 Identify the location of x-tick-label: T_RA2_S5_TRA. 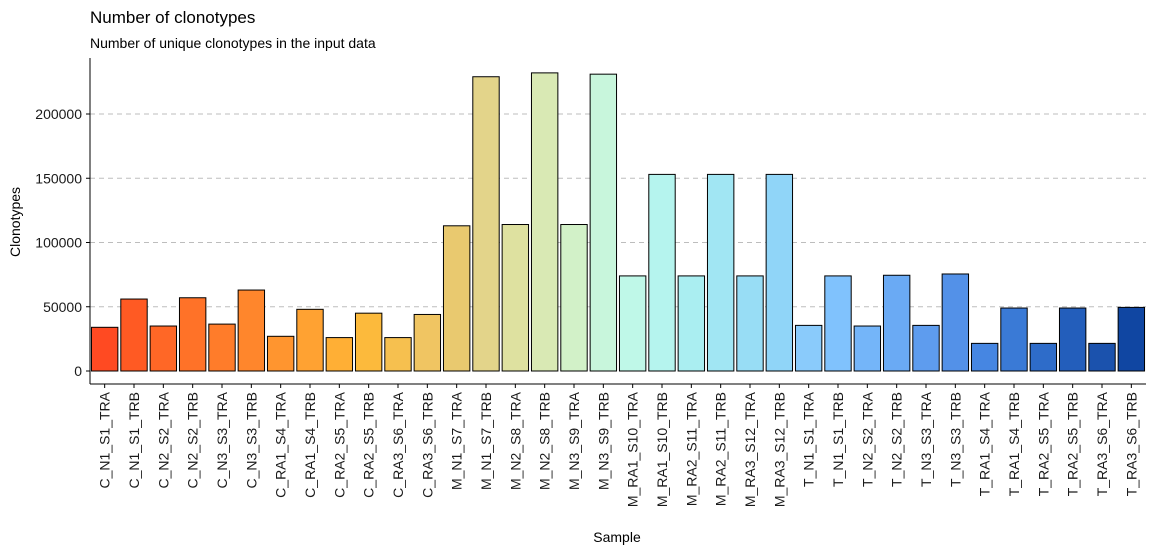
(1043, 443).